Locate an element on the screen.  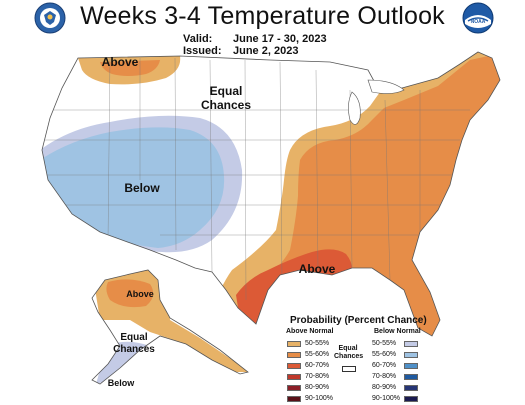
legend-equal-line2: Chances is located at coordinates (349, 356).